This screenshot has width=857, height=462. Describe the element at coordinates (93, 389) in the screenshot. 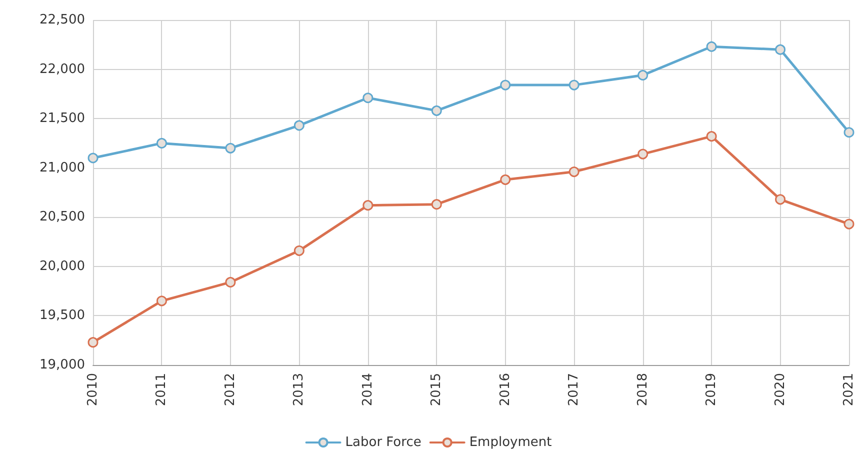

I see `x-tick-label: 2010` at that location.